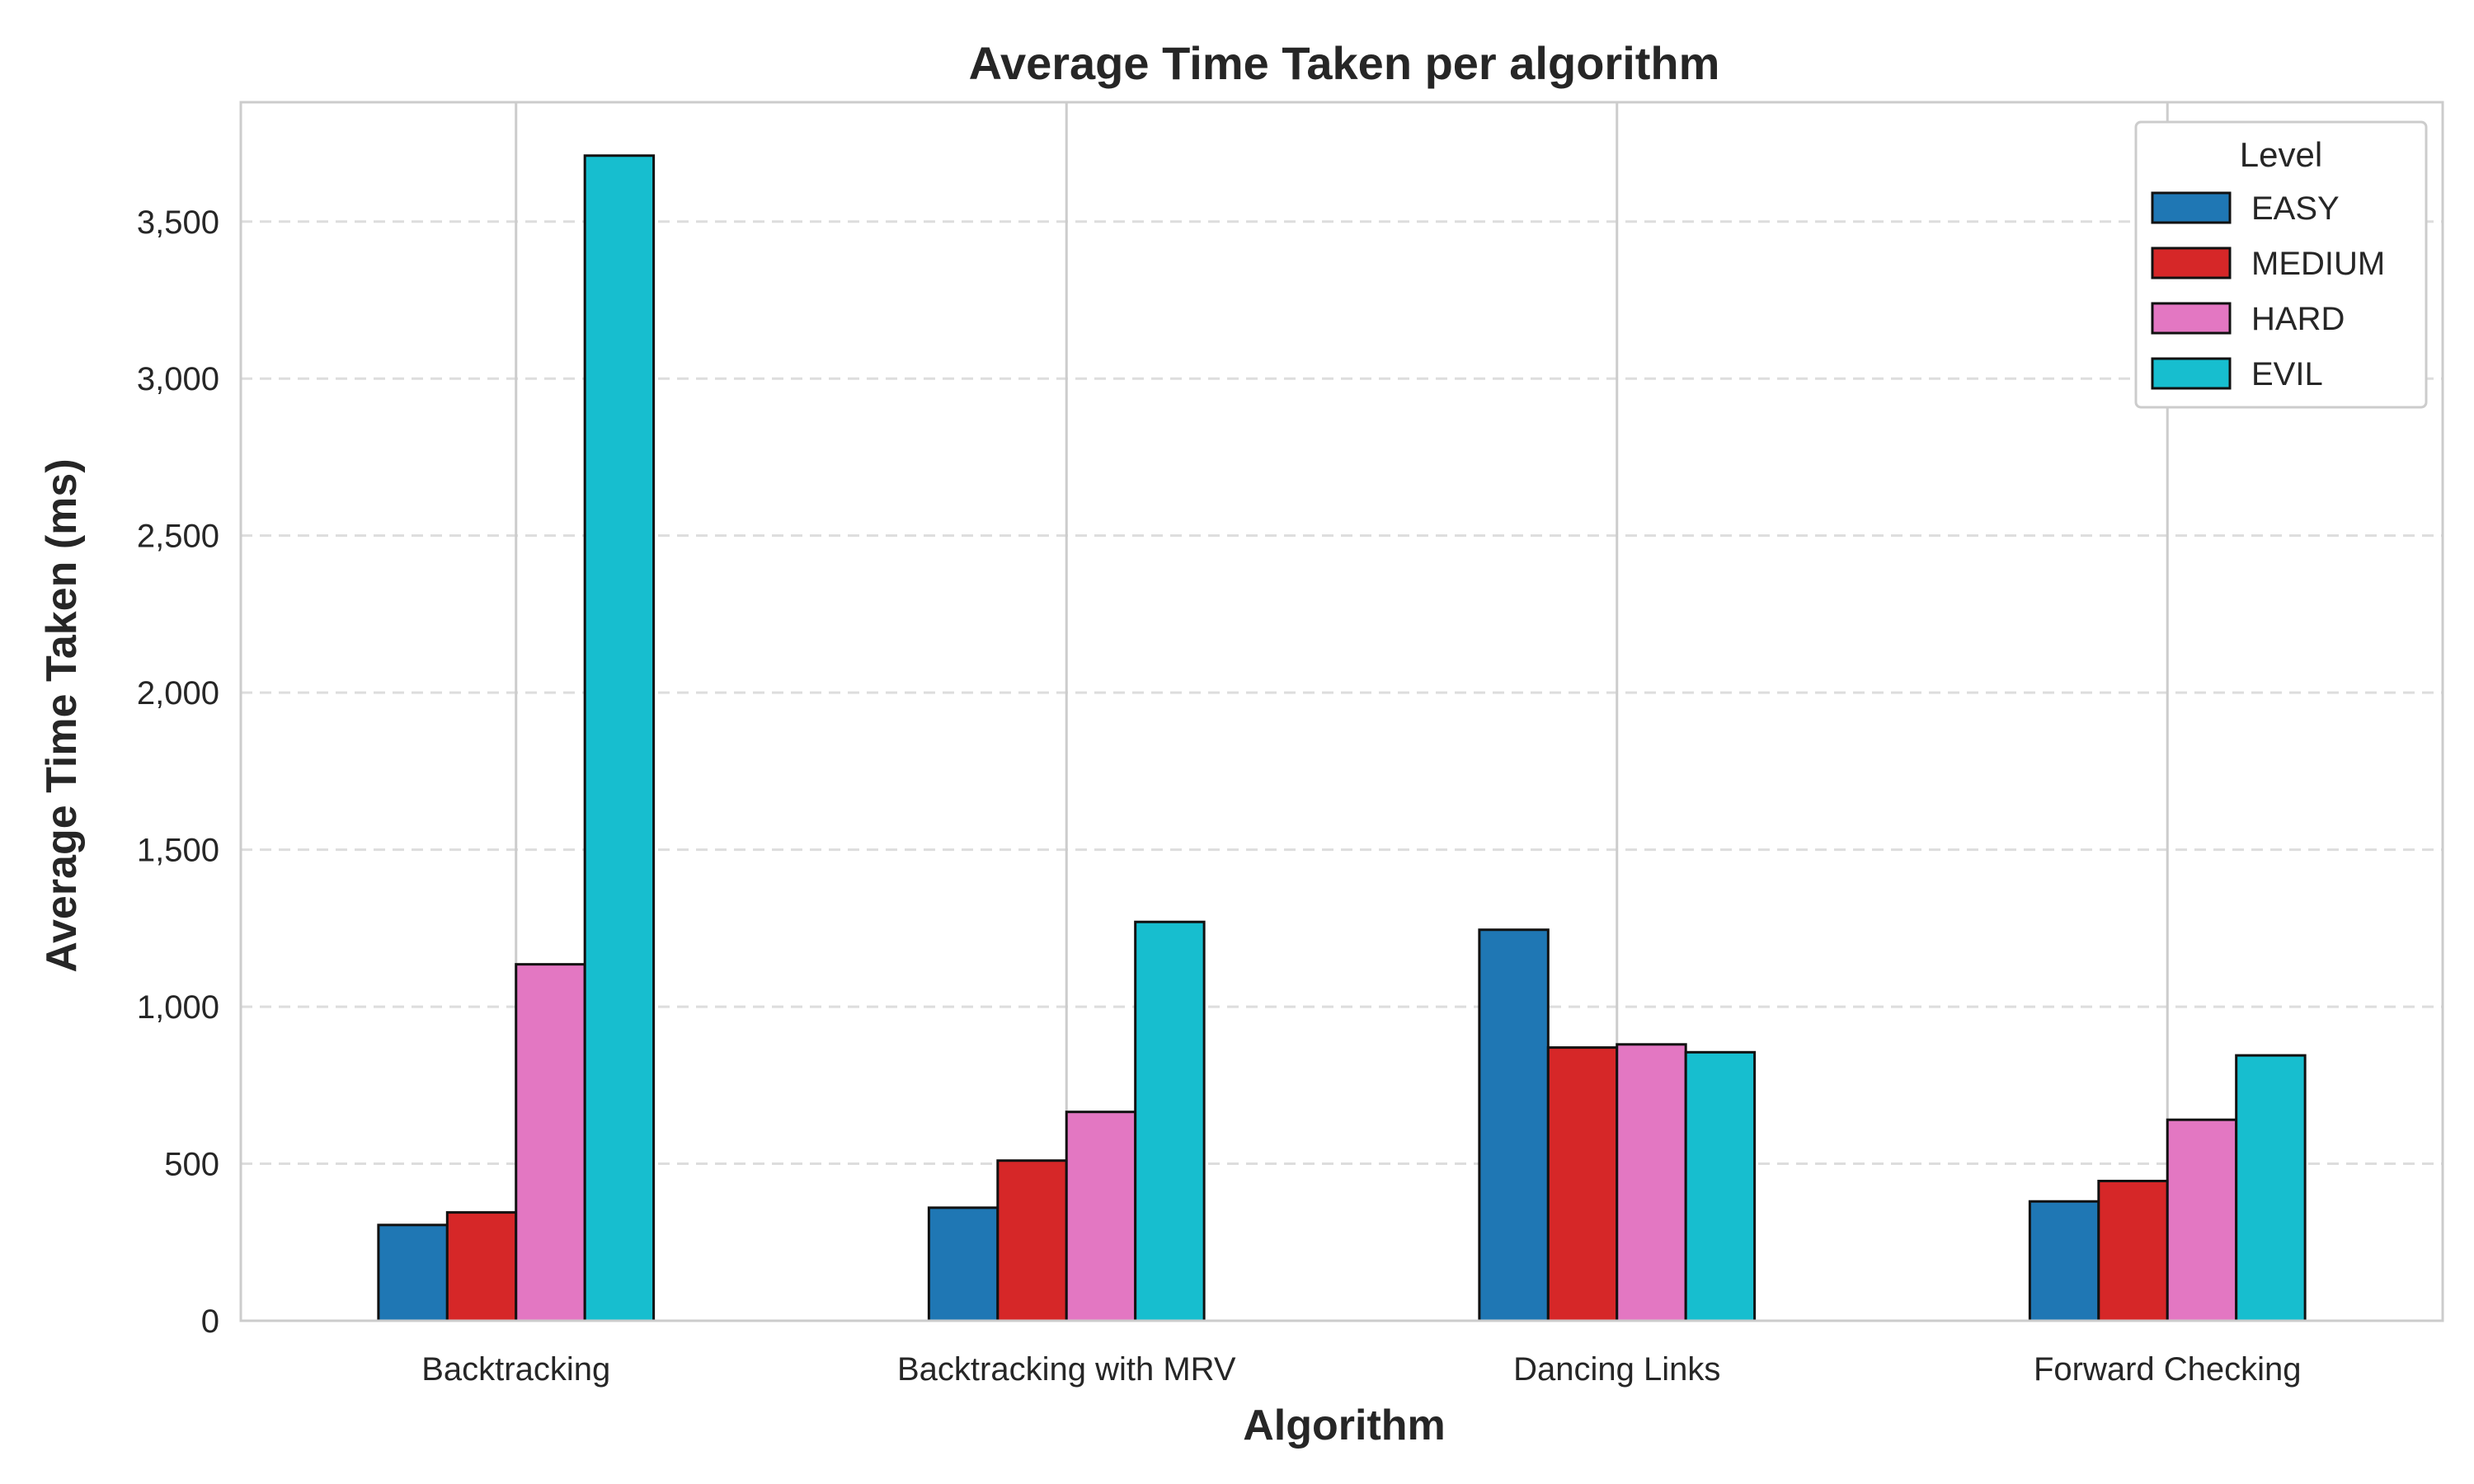  What do you see at coordinates (2191, 263) in the screenshot?
I see `legend-swatch-medium` at bounding box center [2191, 263].